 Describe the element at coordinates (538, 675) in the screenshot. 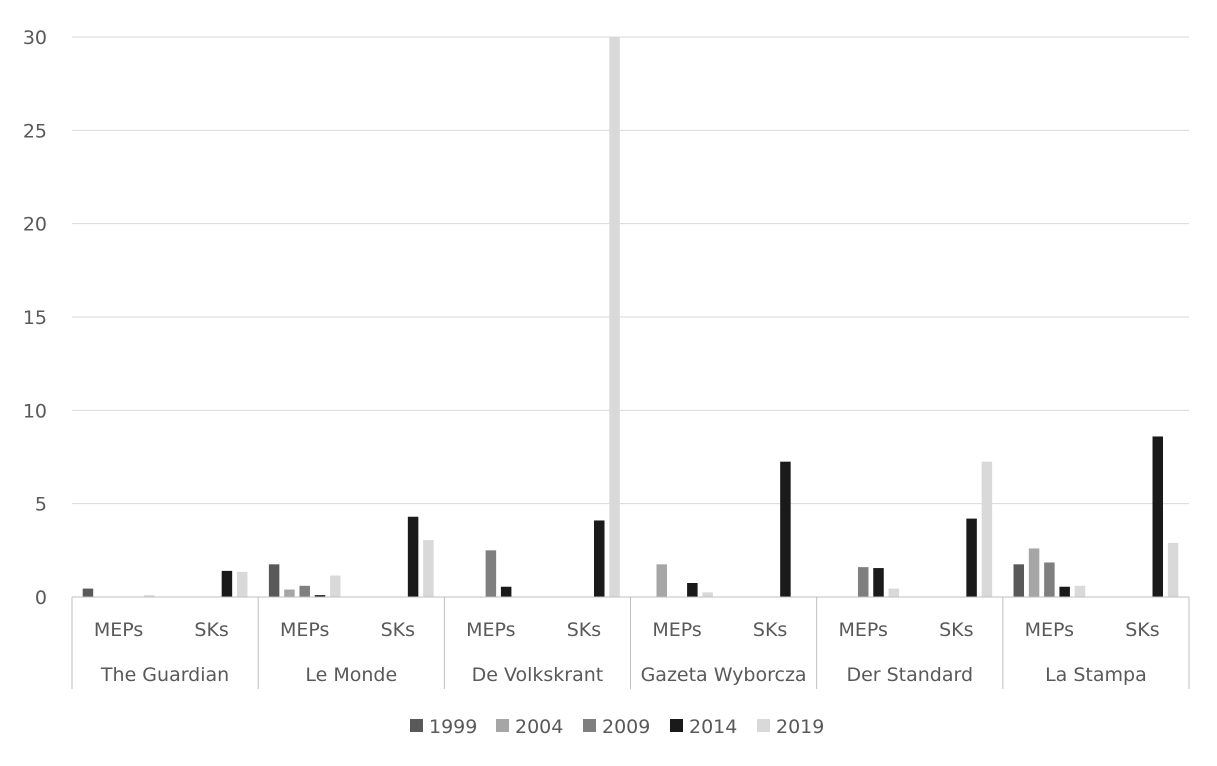

I see `x-group-label: De Volkskrant` at that location.